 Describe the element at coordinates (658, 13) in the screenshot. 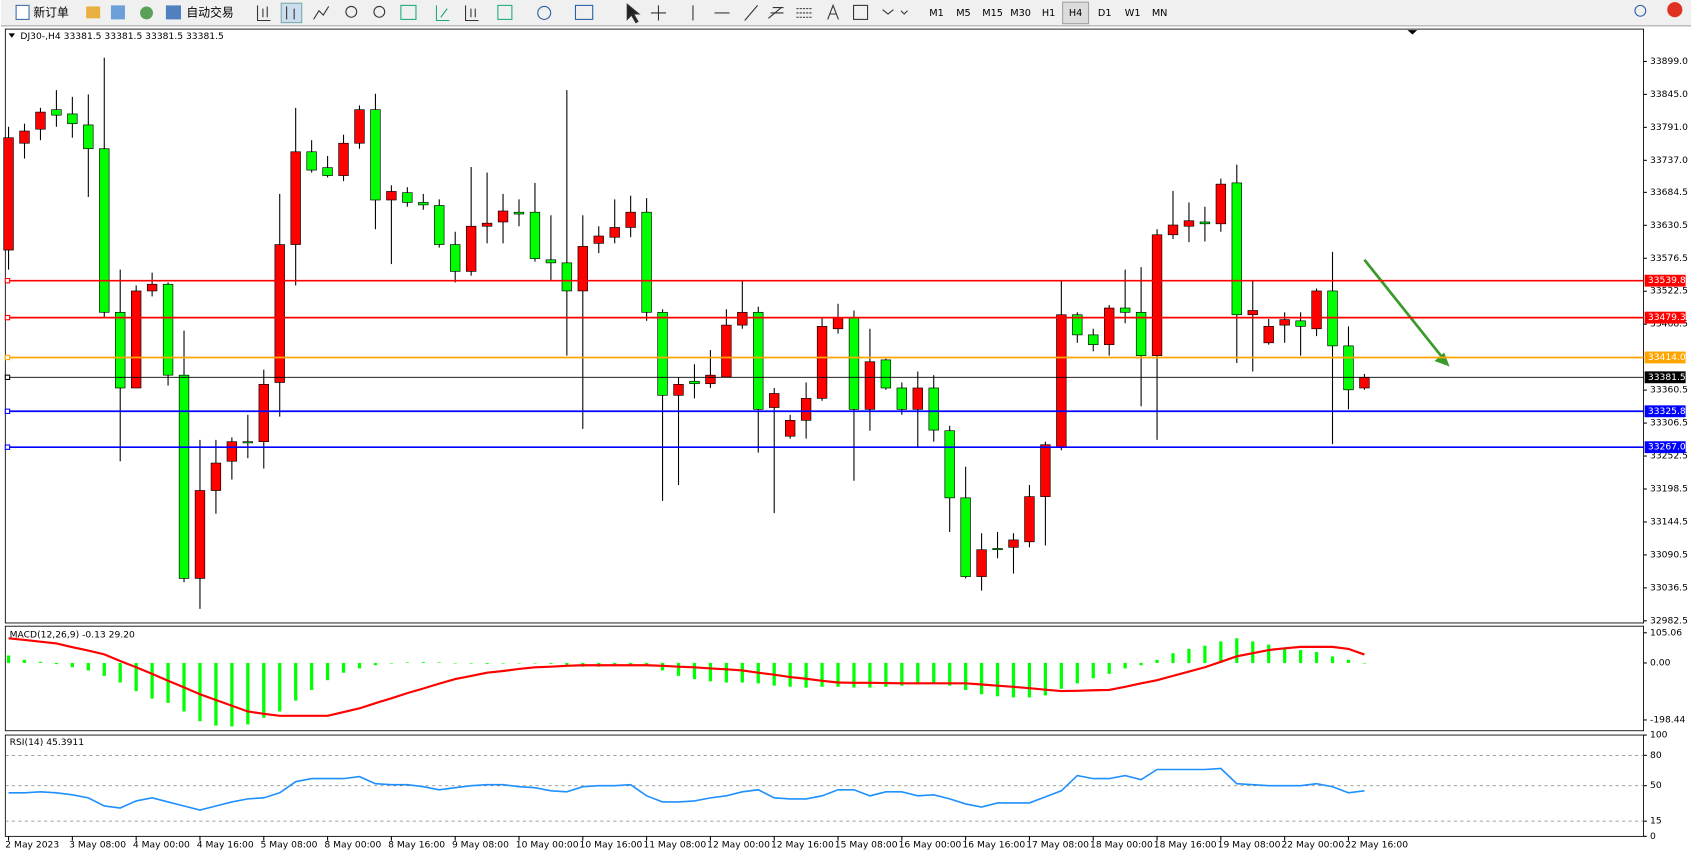

I see `crosshair-button` at that location.